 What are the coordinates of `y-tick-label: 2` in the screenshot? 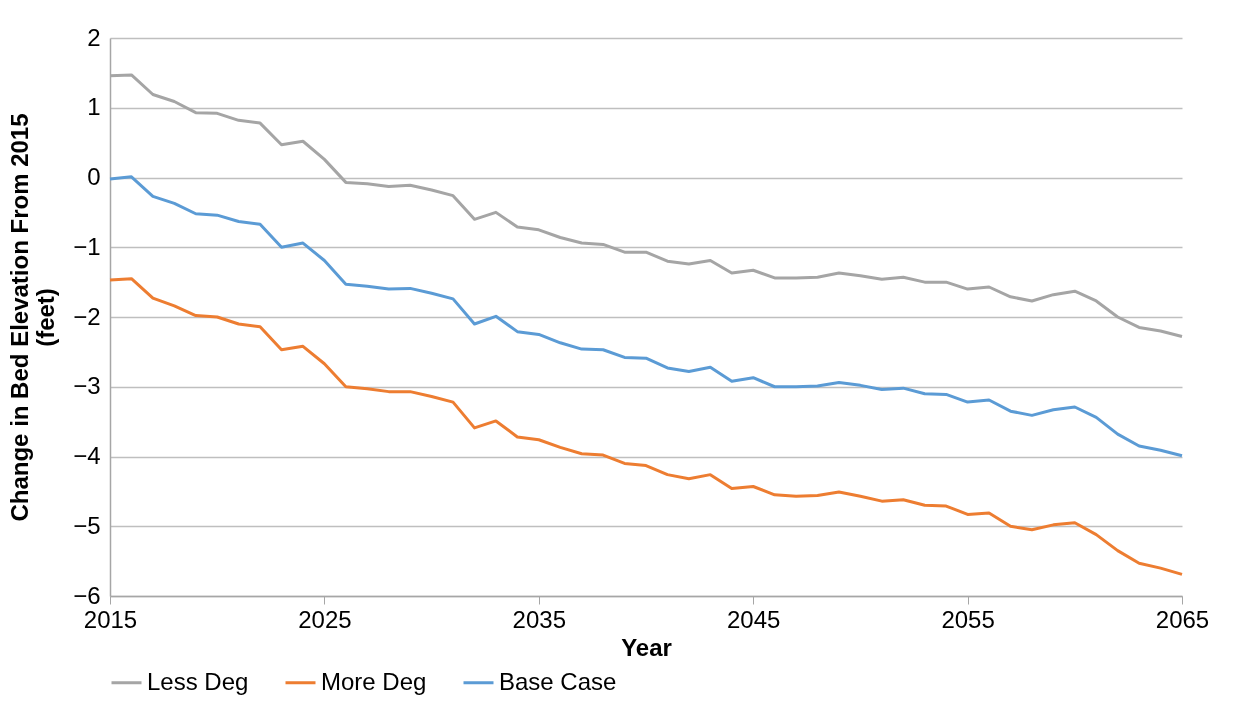 It's located at (94, 37).